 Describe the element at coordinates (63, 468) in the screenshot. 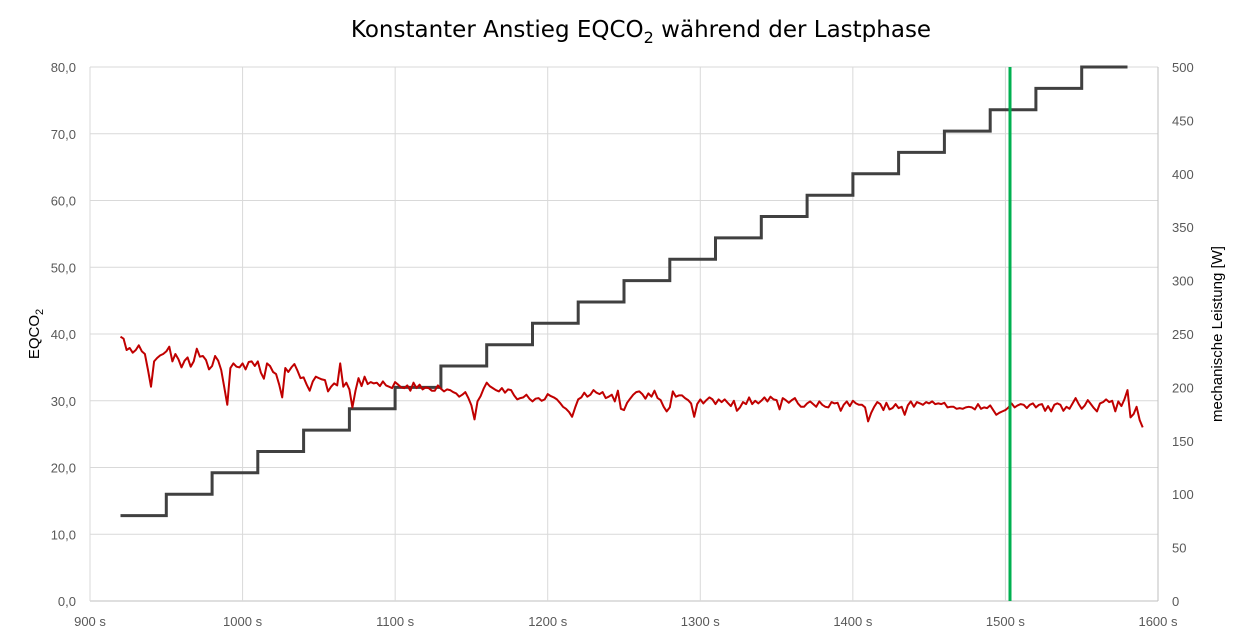

I see `y-left-tick-label: 20,0` at that location.